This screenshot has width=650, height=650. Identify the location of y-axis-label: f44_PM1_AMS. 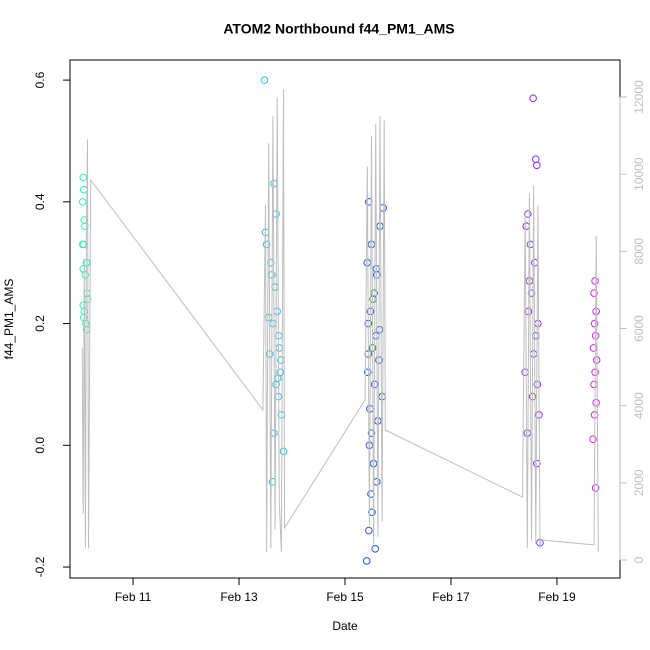
(9, 319).